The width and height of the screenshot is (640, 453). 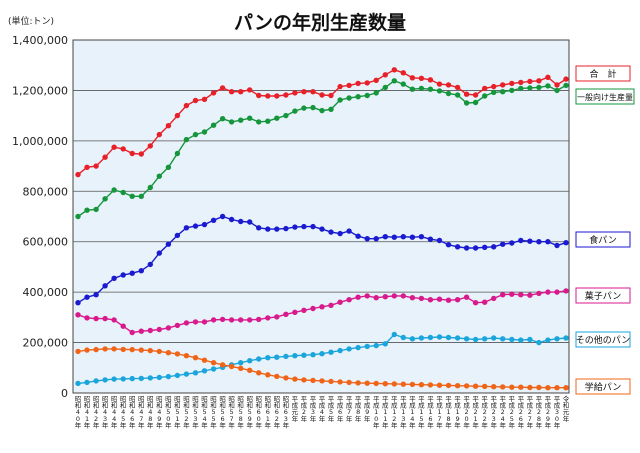 I want to click on x-tick-label: 昭和 5 4 年, so click(x=204, y=412).